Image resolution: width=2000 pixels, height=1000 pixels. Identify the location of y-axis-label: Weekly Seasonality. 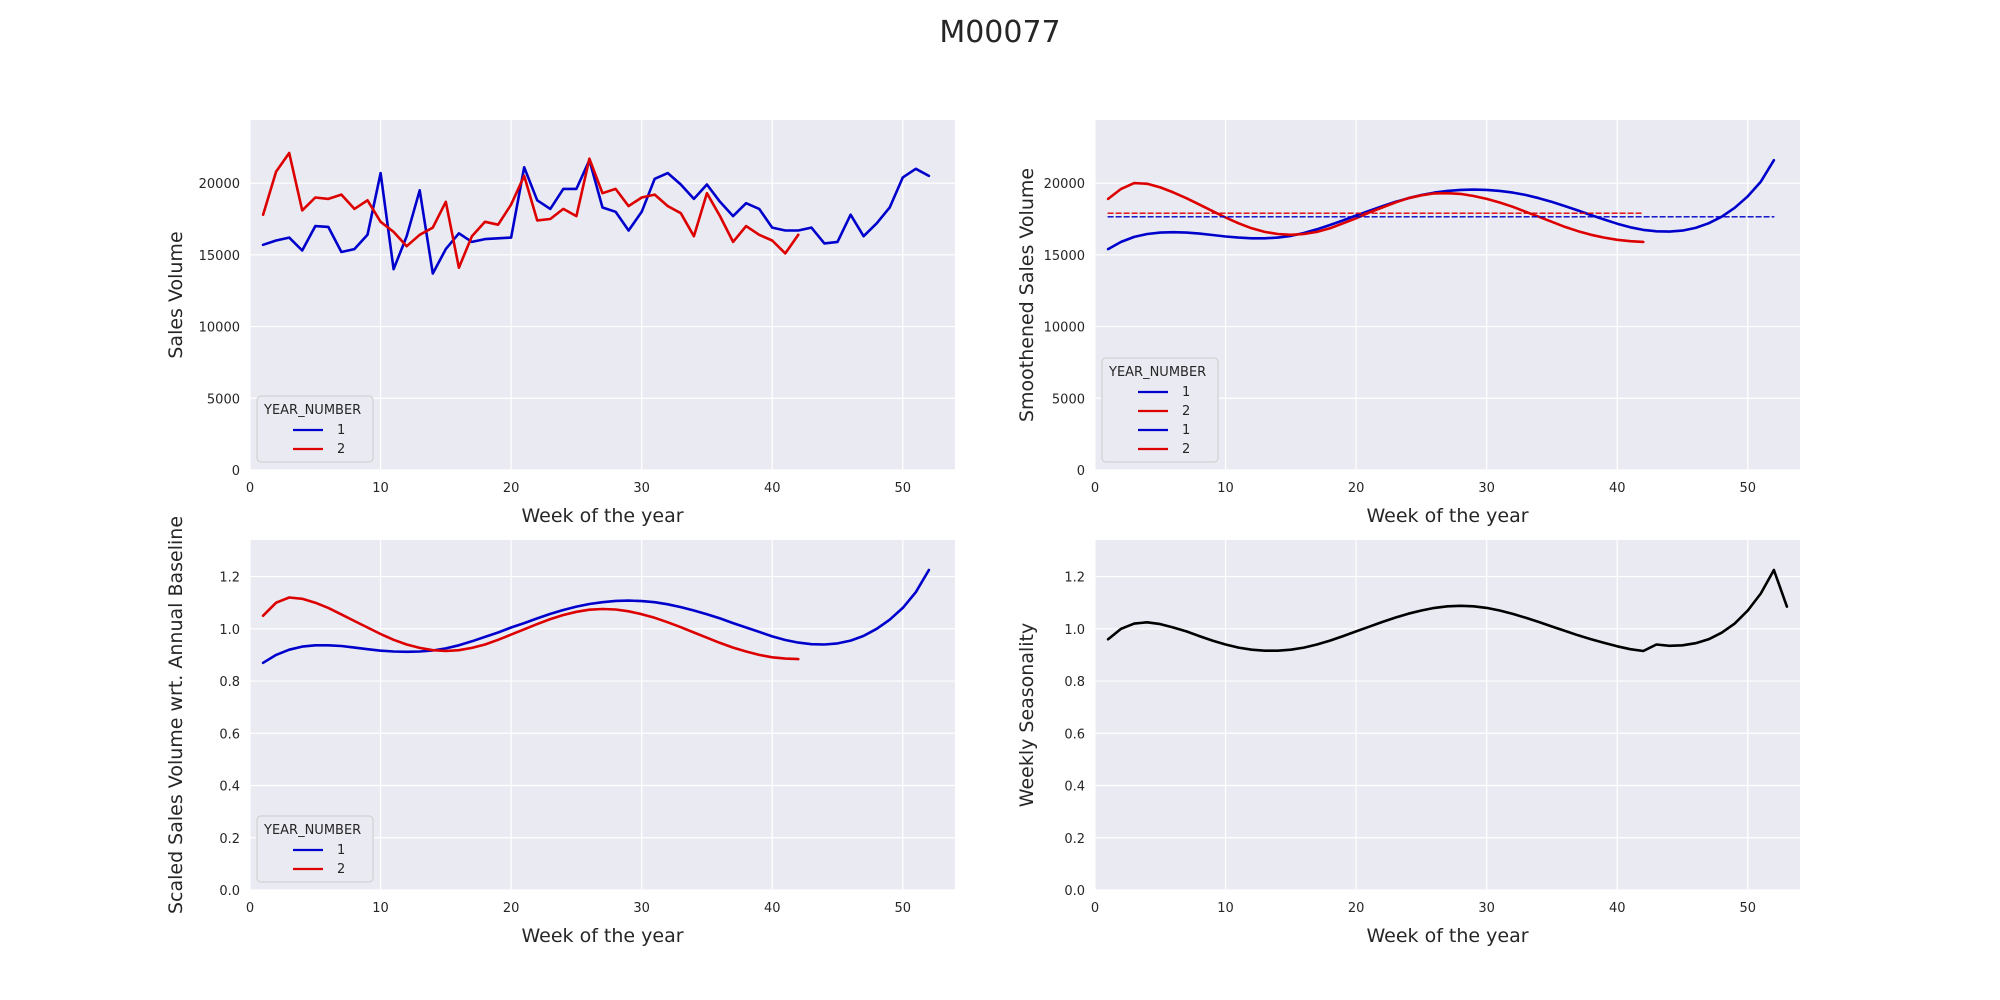
(1027, 715).